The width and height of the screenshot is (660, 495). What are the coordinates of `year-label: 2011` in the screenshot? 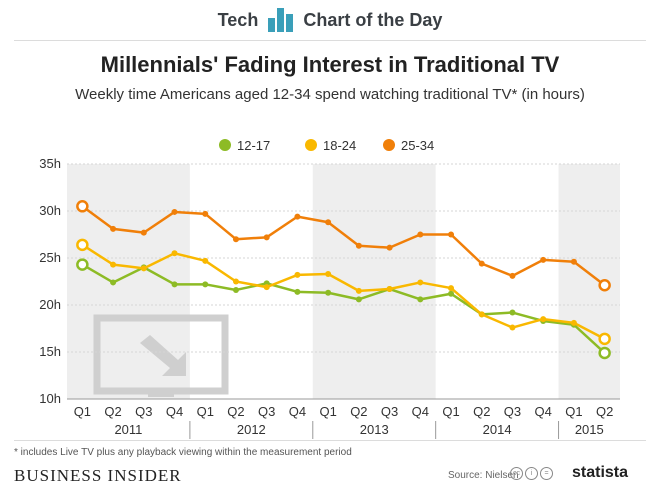 It's located at (128, 429).